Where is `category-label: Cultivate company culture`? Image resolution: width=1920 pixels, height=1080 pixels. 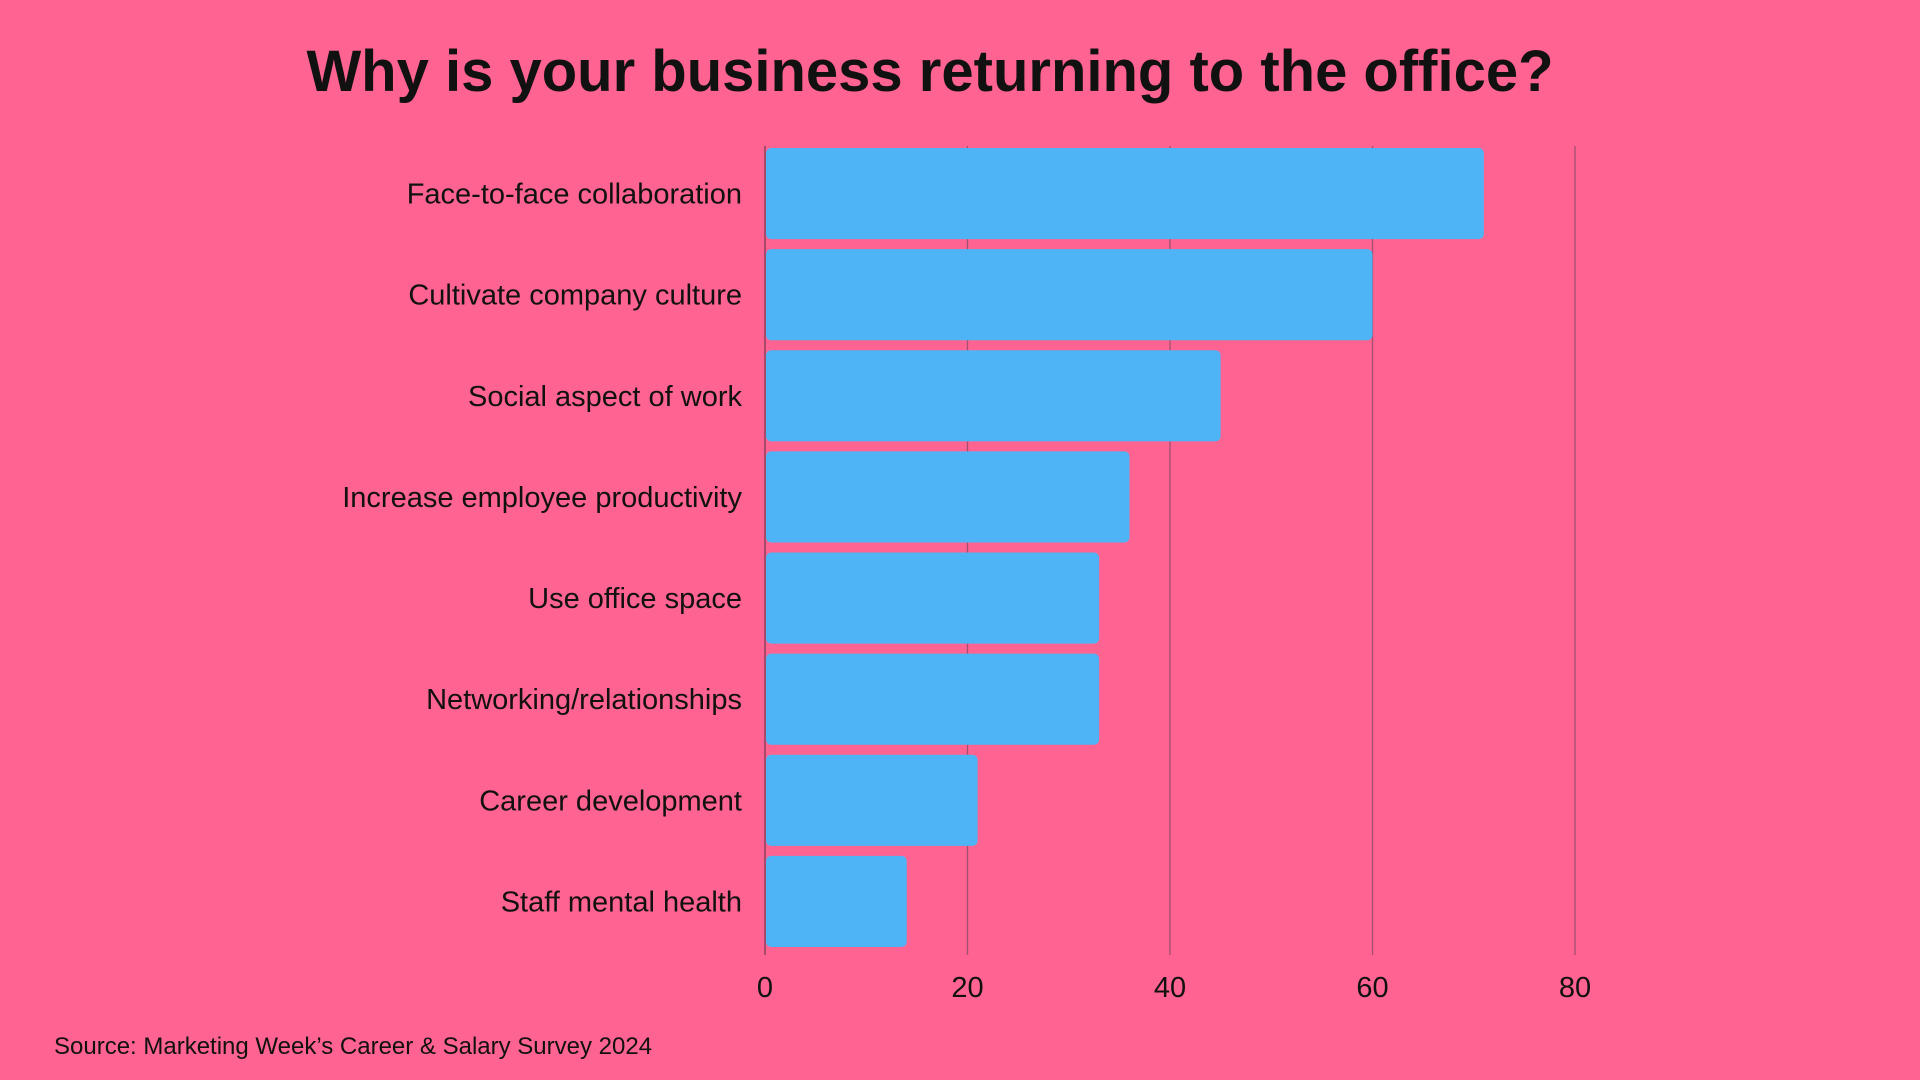 category-label: Cultivate company culture is located at coordinates (575, 296).